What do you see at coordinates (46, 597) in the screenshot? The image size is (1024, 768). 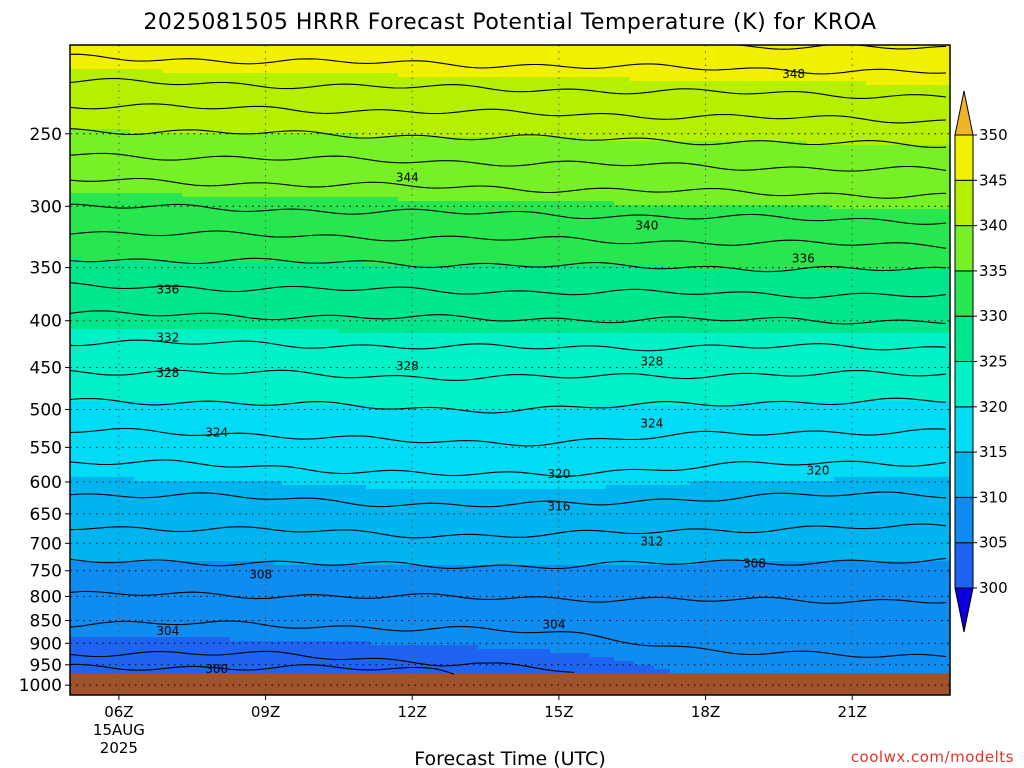 I see `y-tick-label-800: 800` at bounding box center [46, 597].